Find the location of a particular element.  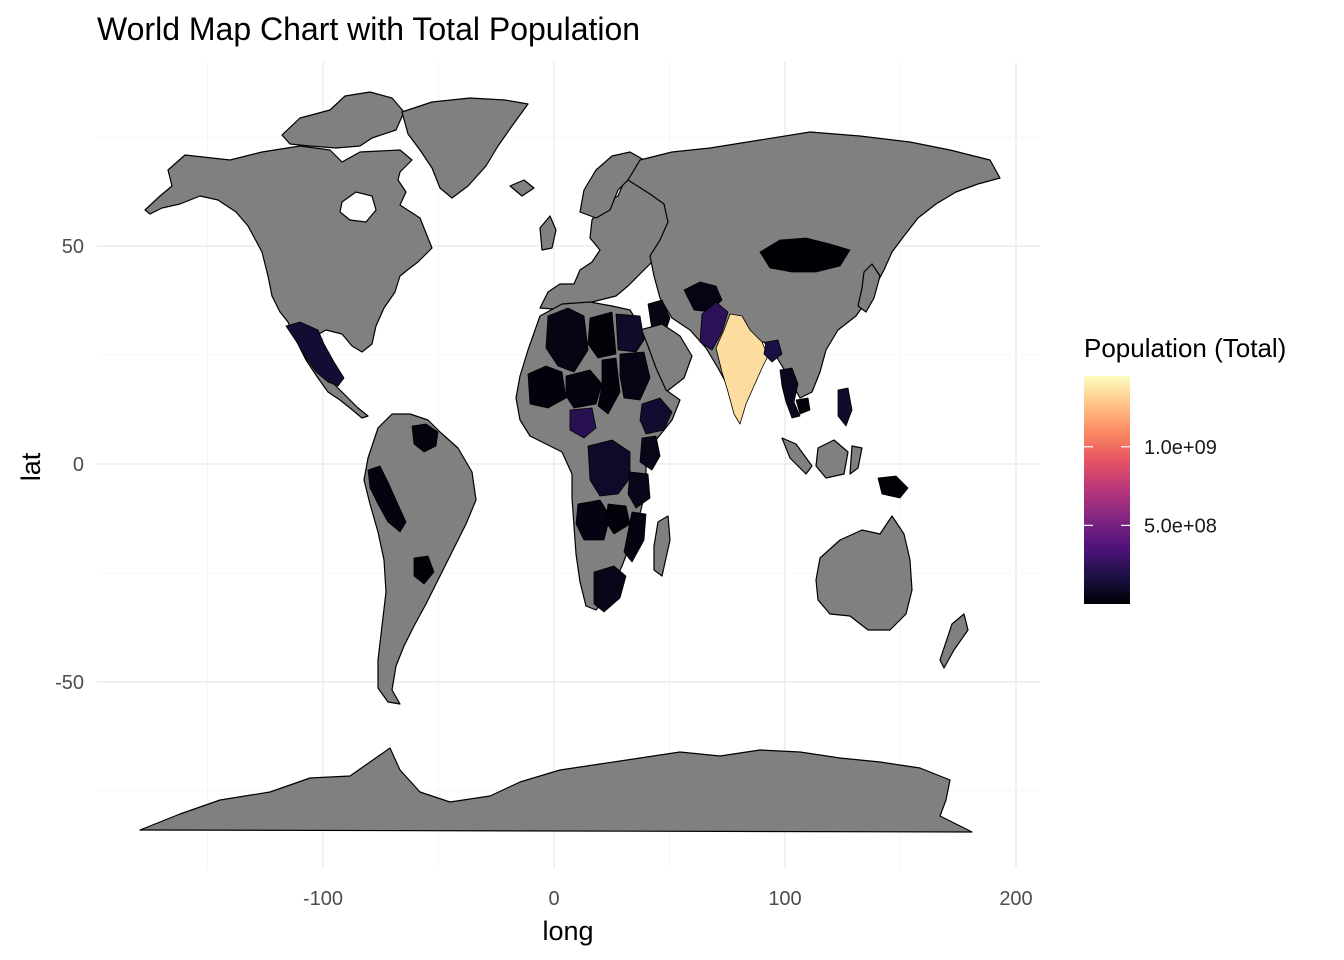

land-antarctica is located at coordinates (556, 790).